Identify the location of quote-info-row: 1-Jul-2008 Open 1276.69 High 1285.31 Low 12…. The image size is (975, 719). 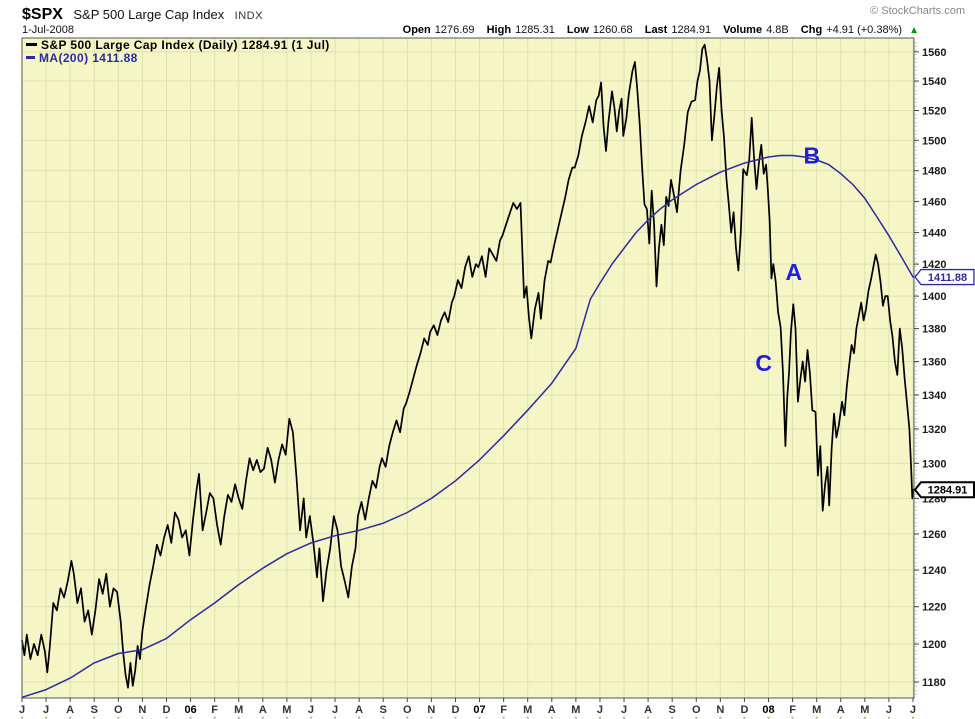
(470, 31).